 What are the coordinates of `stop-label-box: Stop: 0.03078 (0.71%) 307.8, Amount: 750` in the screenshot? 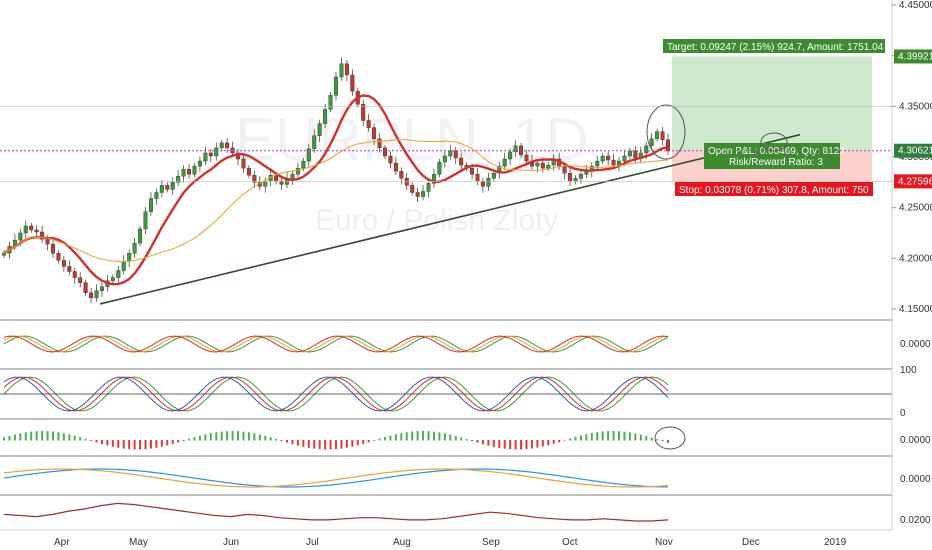 It's located at (774, 189).